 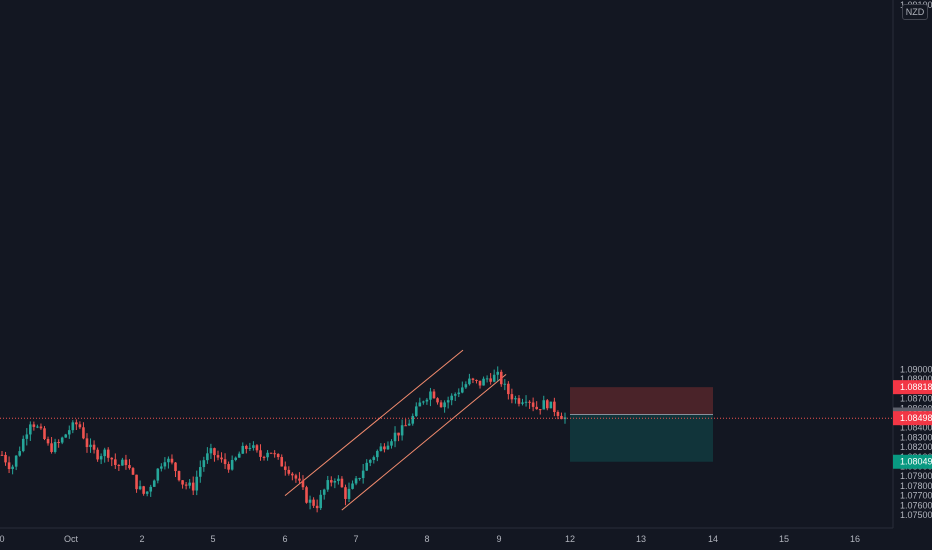 I want to click on currency-badge: NZD, so click(x=915, y=12).